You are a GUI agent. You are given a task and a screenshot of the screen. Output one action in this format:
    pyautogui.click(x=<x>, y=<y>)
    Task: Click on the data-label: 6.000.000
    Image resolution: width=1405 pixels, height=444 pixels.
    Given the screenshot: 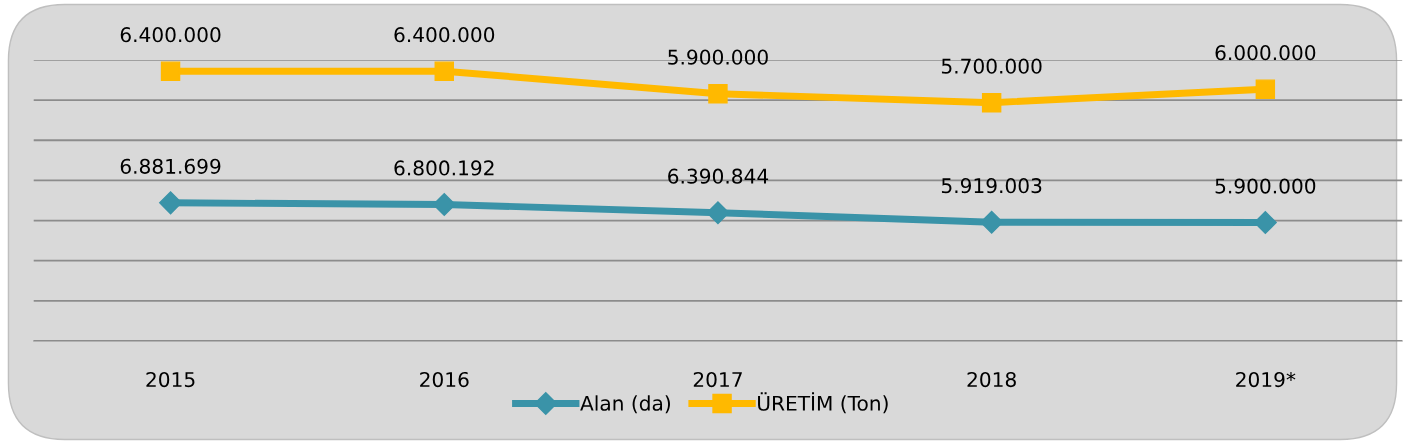 What is the action you would take?
    pyautogui.click(x=1265, y=53)
    